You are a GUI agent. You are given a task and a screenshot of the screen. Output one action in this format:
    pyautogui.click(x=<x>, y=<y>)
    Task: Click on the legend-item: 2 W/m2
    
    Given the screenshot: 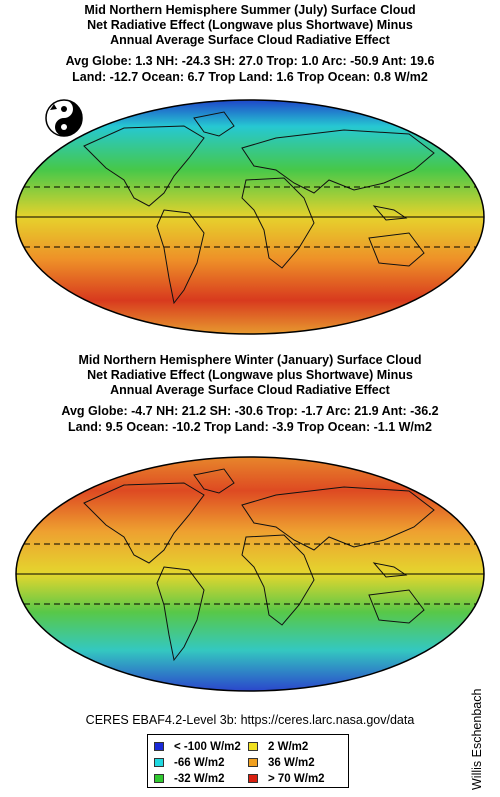 What is the action you would take?
    pyautogui.click(x=295, y=746)
    